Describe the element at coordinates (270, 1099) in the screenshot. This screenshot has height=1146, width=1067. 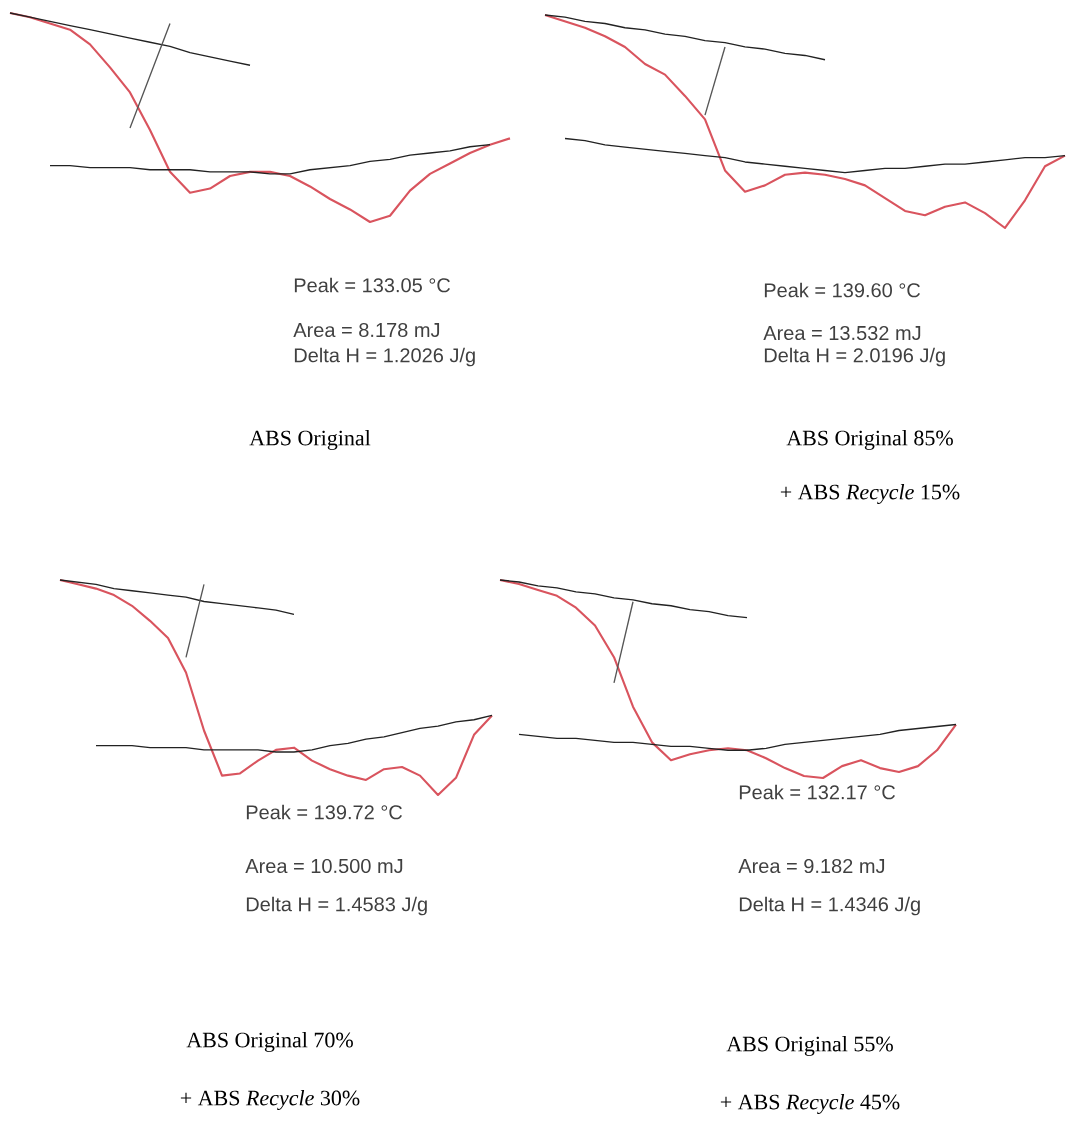
I see `text: + ABS Recycle 30%` at that location.